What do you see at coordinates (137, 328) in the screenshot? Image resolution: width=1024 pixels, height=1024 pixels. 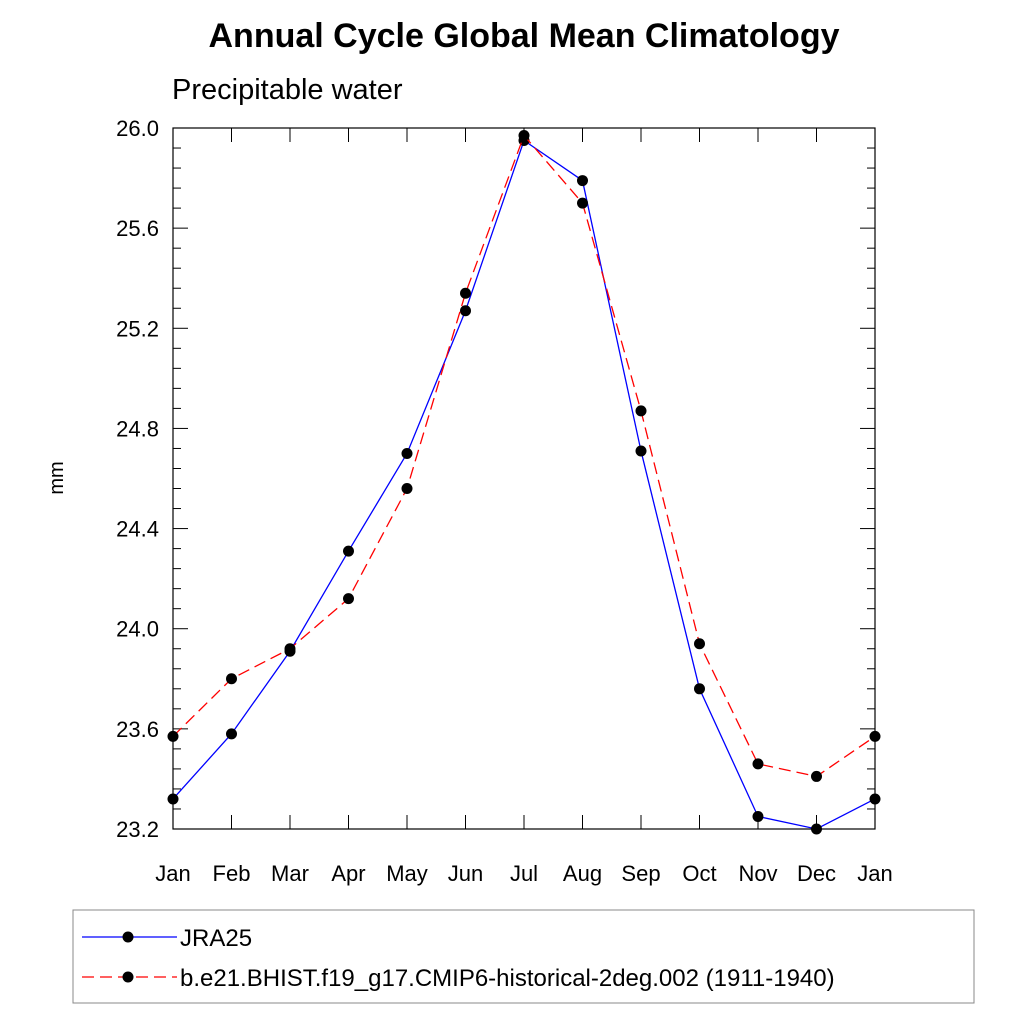 I see `y-tick-label: 25.2` at bounding box center [137, 328].